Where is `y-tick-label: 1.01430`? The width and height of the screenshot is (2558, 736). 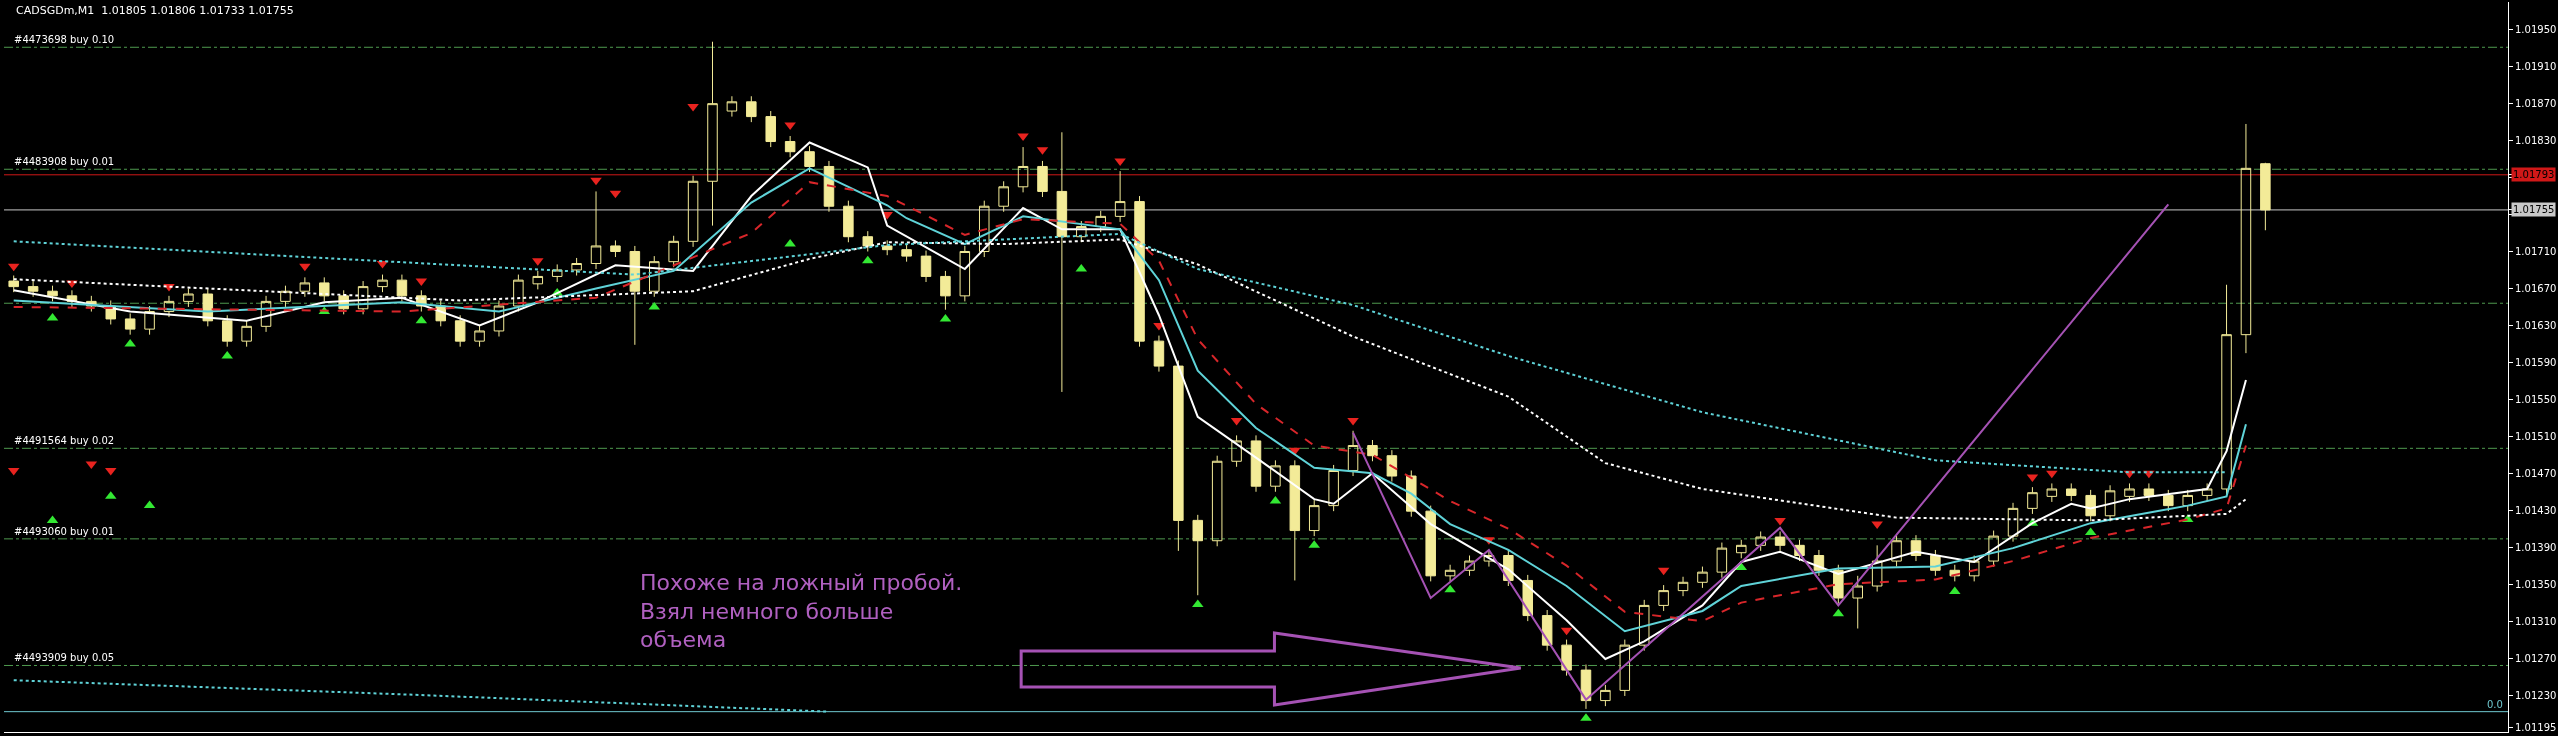 y-tick-label: 1.01430 is located at coordinates (2536, 510).